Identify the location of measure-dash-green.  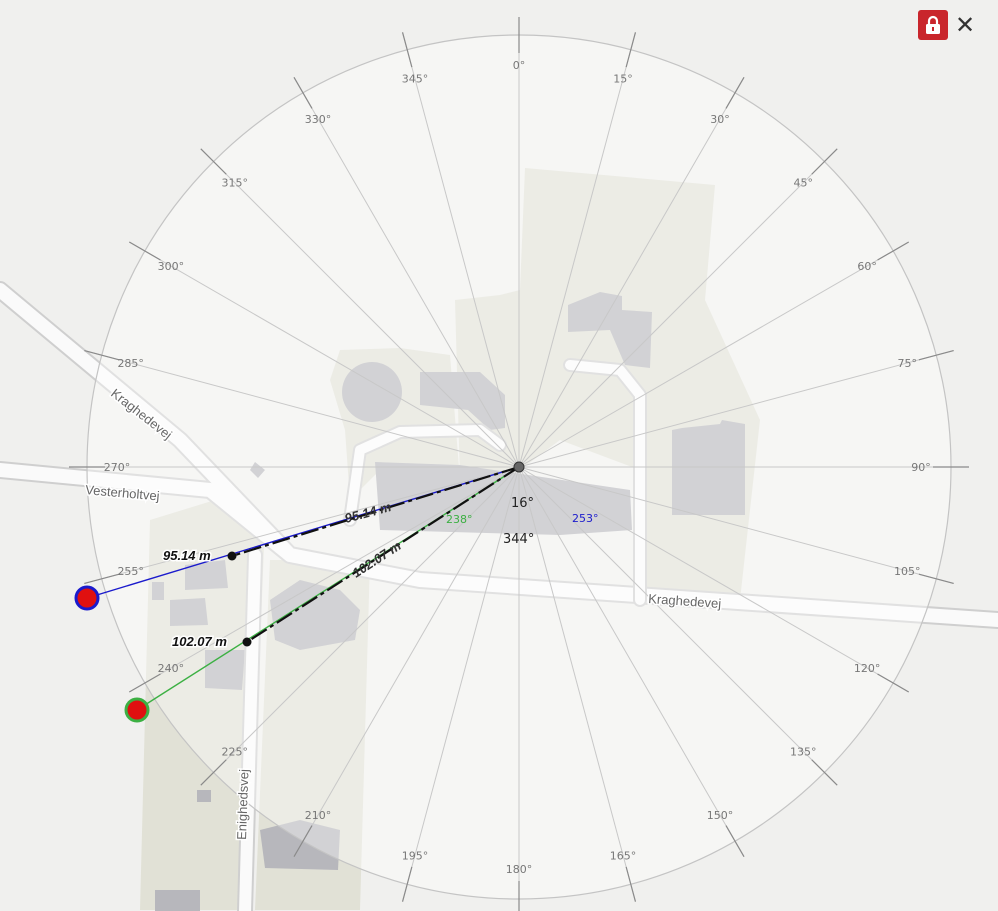
(383, 554).